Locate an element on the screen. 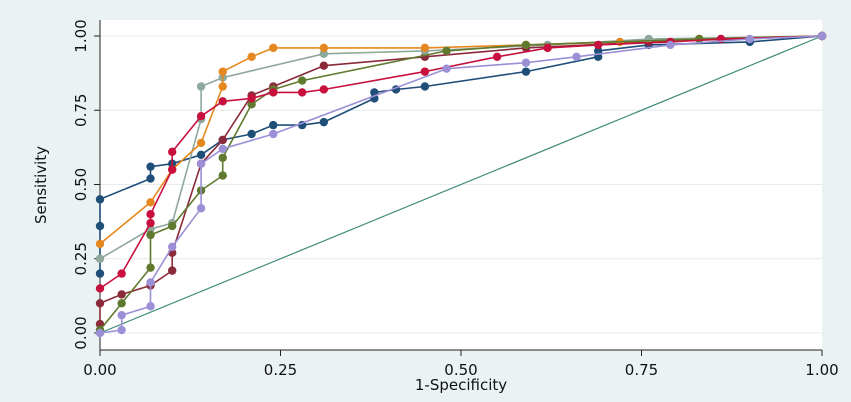 The image size is (851, 402). y-tick-labels: 0.00 0.25 0.50 0.75 1.00 is located at coordinates (81, 184).